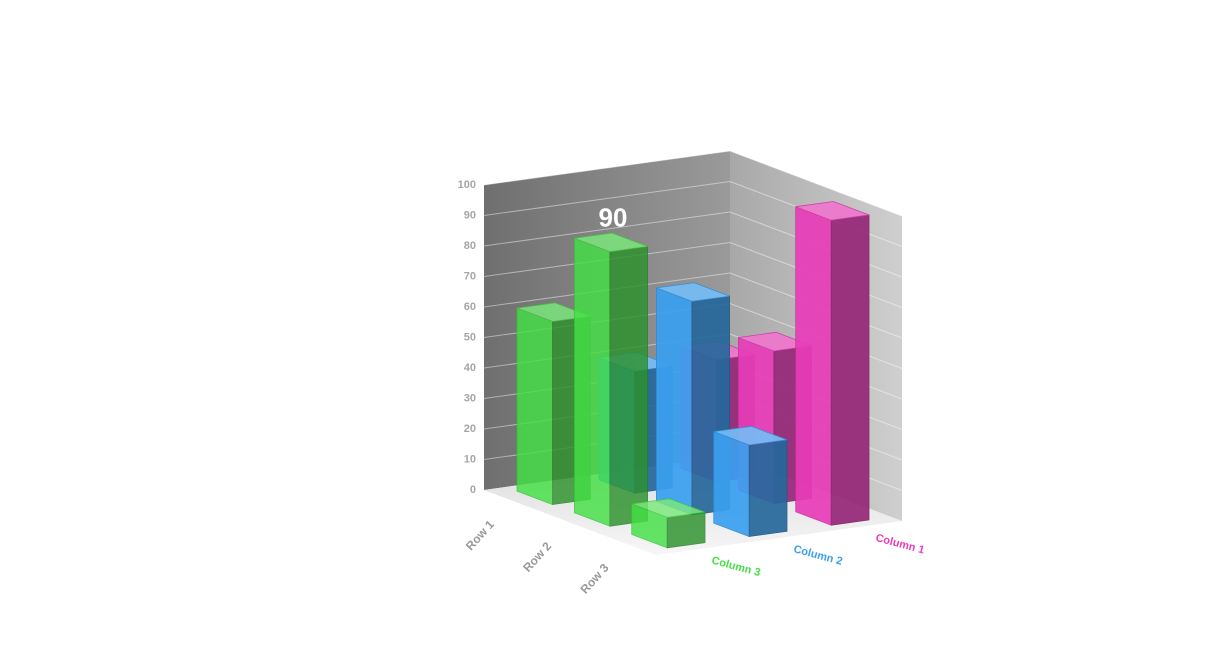 This screenshot has width=1224, height=663. What do you see at coordinates (470, 277) in the screenshot?
I see `y-tick-label: 70` at bounding box center [470, 277].